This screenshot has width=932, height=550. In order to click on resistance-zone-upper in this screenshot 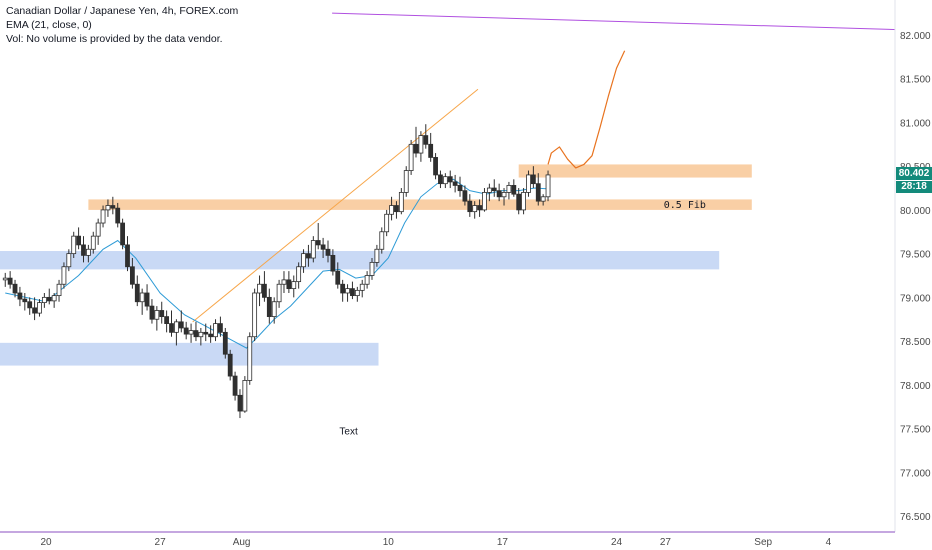, I will do `click(635, 171)`.